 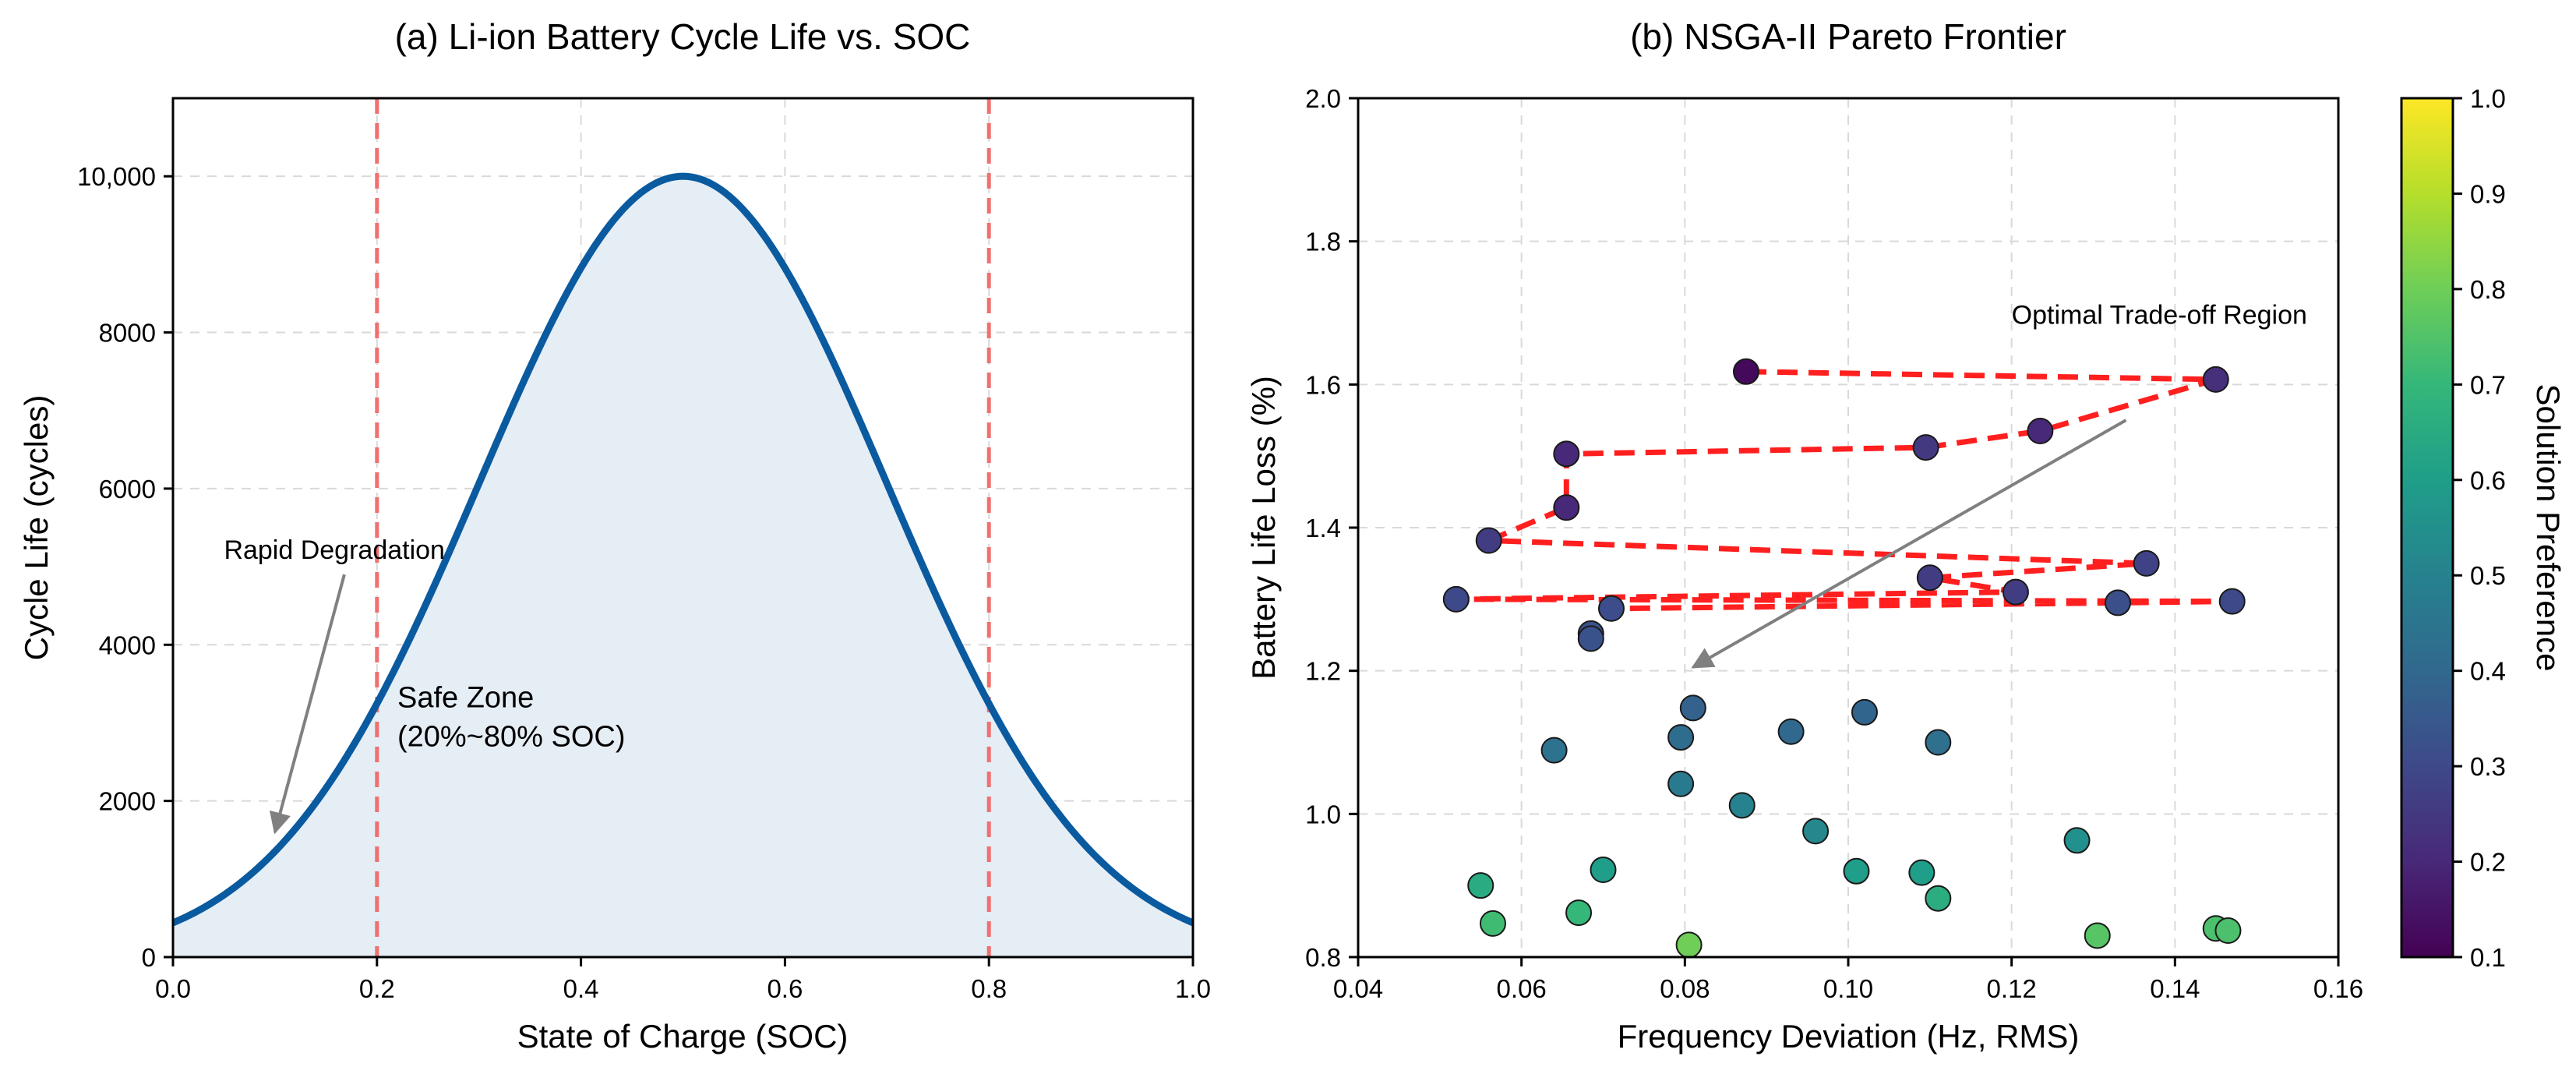 I want to click on colorbar-tick-label: 0.4, so click(x=2488, y=671).